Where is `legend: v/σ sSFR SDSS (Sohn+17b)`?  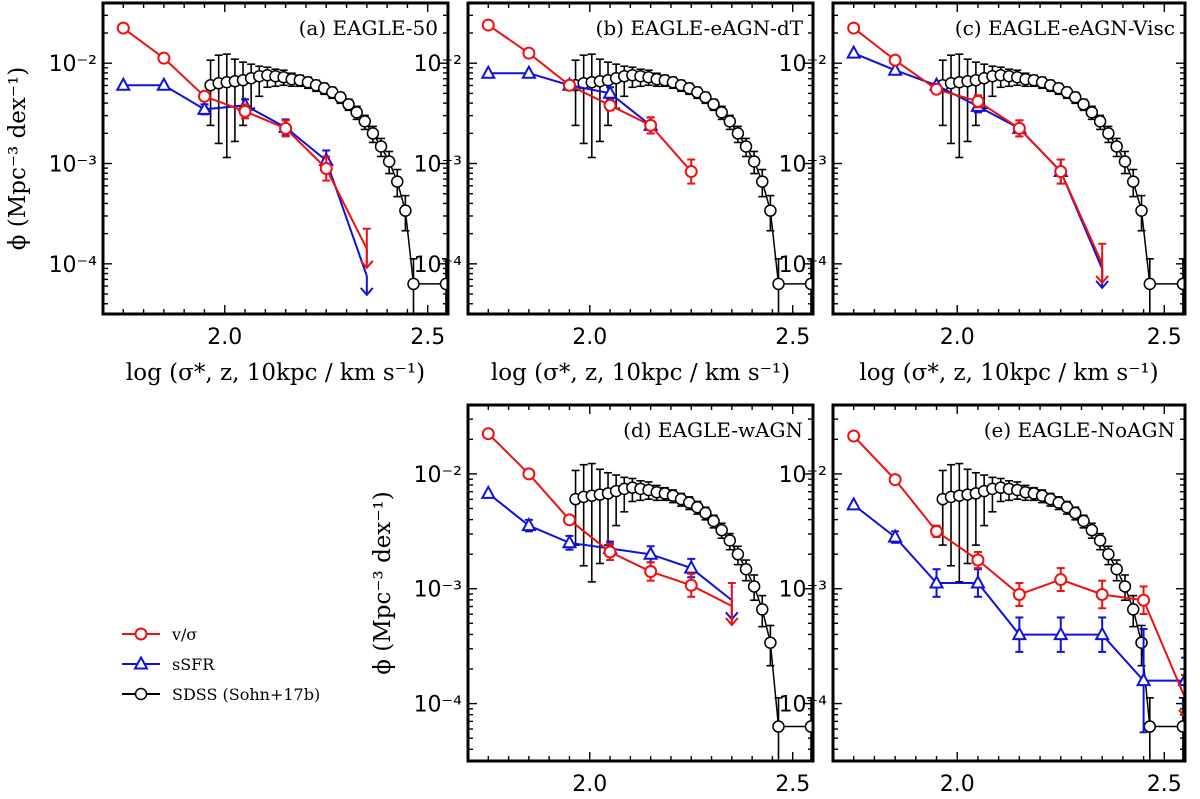
legend: v/σ sSFR SDSS (Sohn+17b) is located at coordinates (221, 664).